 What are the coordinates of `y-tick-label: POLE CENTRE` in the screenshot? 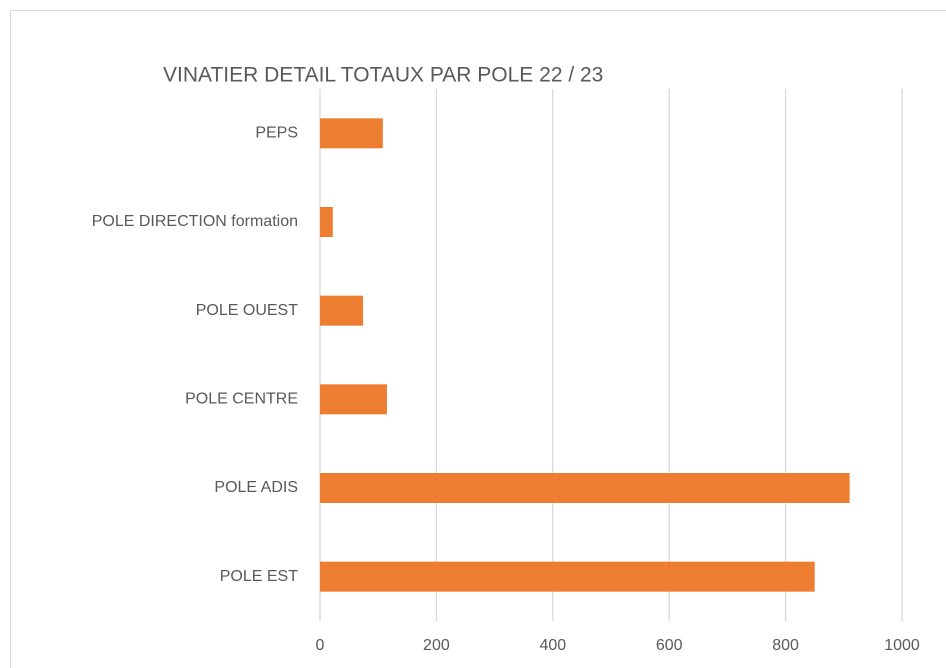 It's located at (241, 399).